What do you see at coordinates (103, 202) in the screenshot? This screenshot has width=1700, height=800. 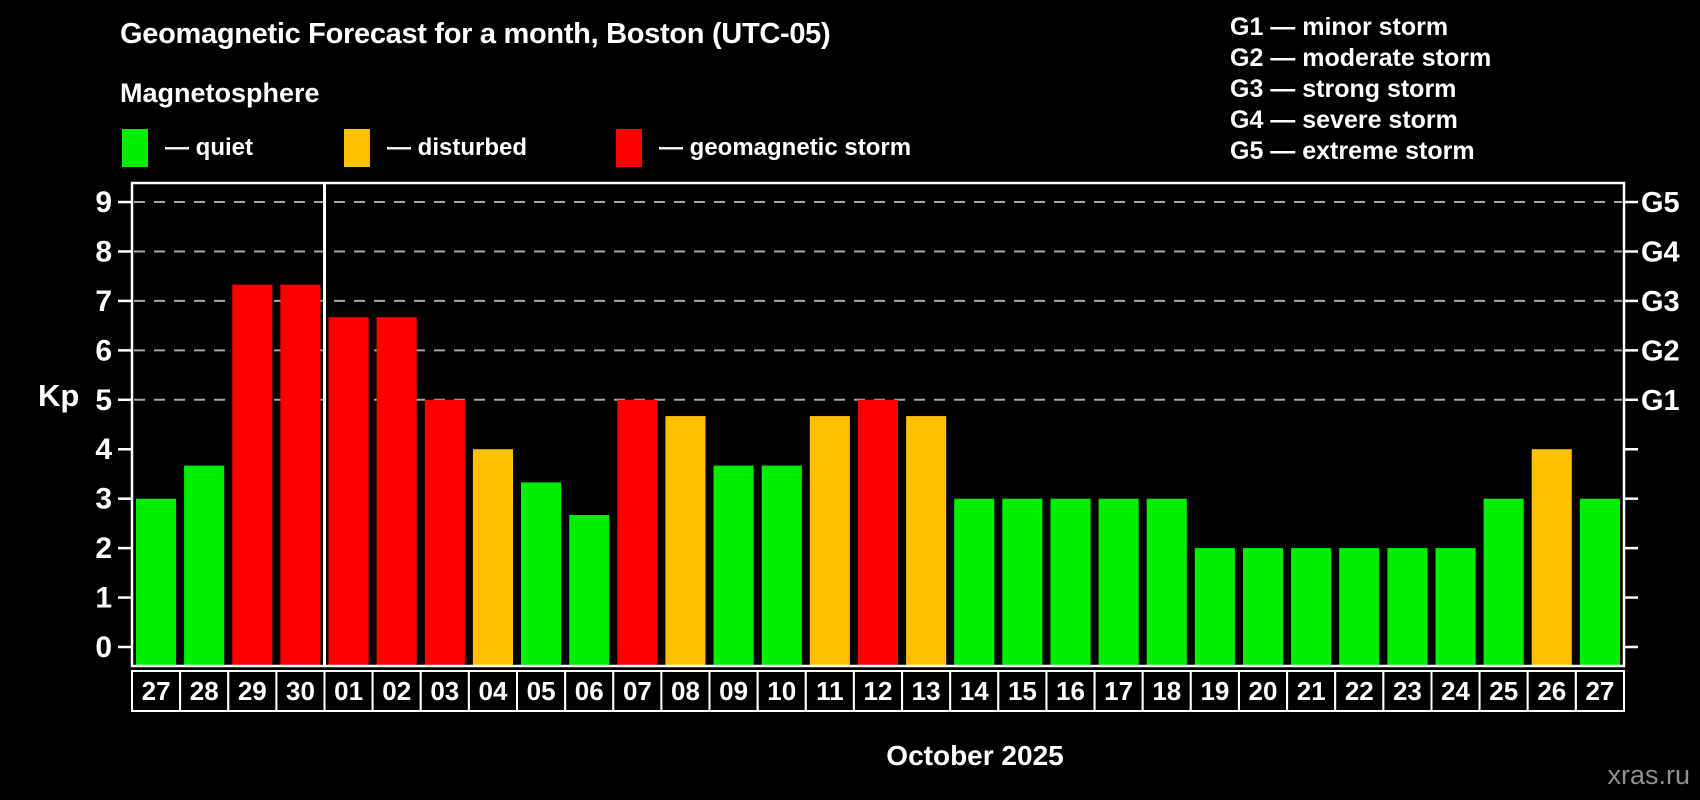 I see `y-tick-label: 9` at bounding box center [103, 202].